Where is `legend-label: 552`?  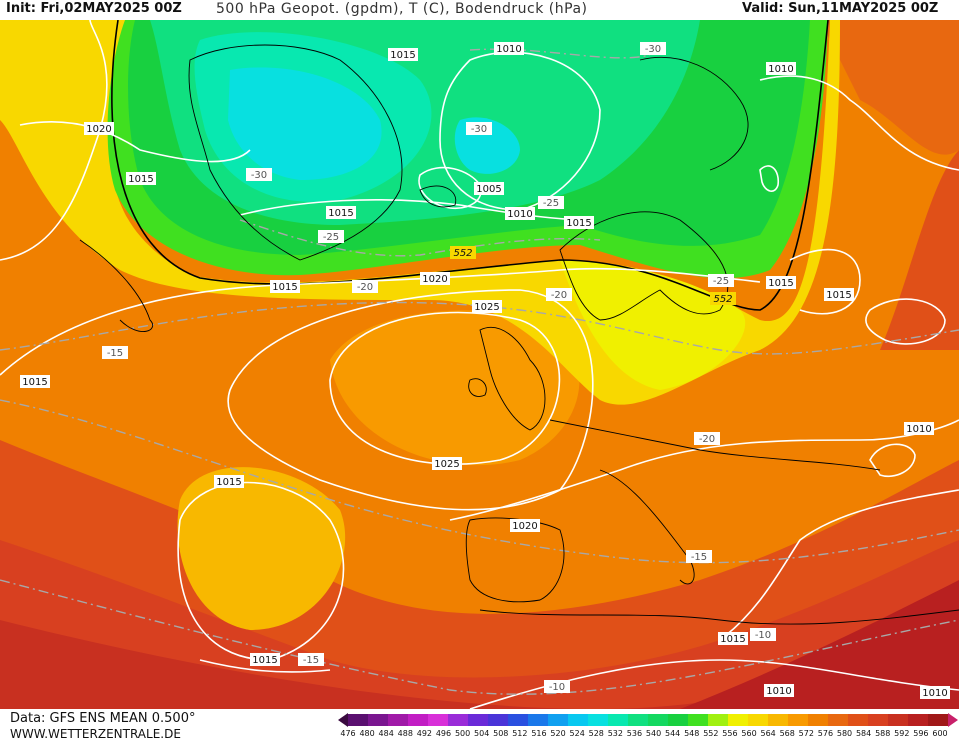
legend-label: 552 is located at coordinates (711, 733).